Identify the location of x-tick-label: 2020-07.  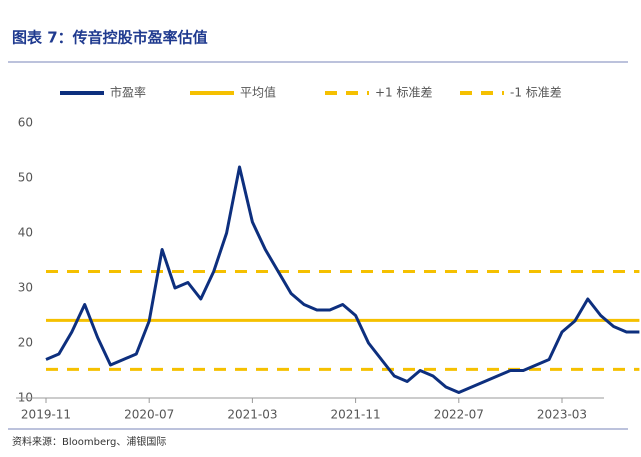
(149, 415).